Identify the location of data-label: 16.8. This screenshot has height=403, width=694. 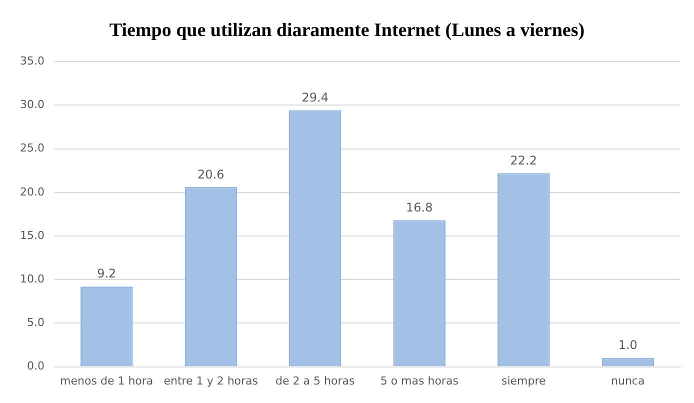
(419, 207).